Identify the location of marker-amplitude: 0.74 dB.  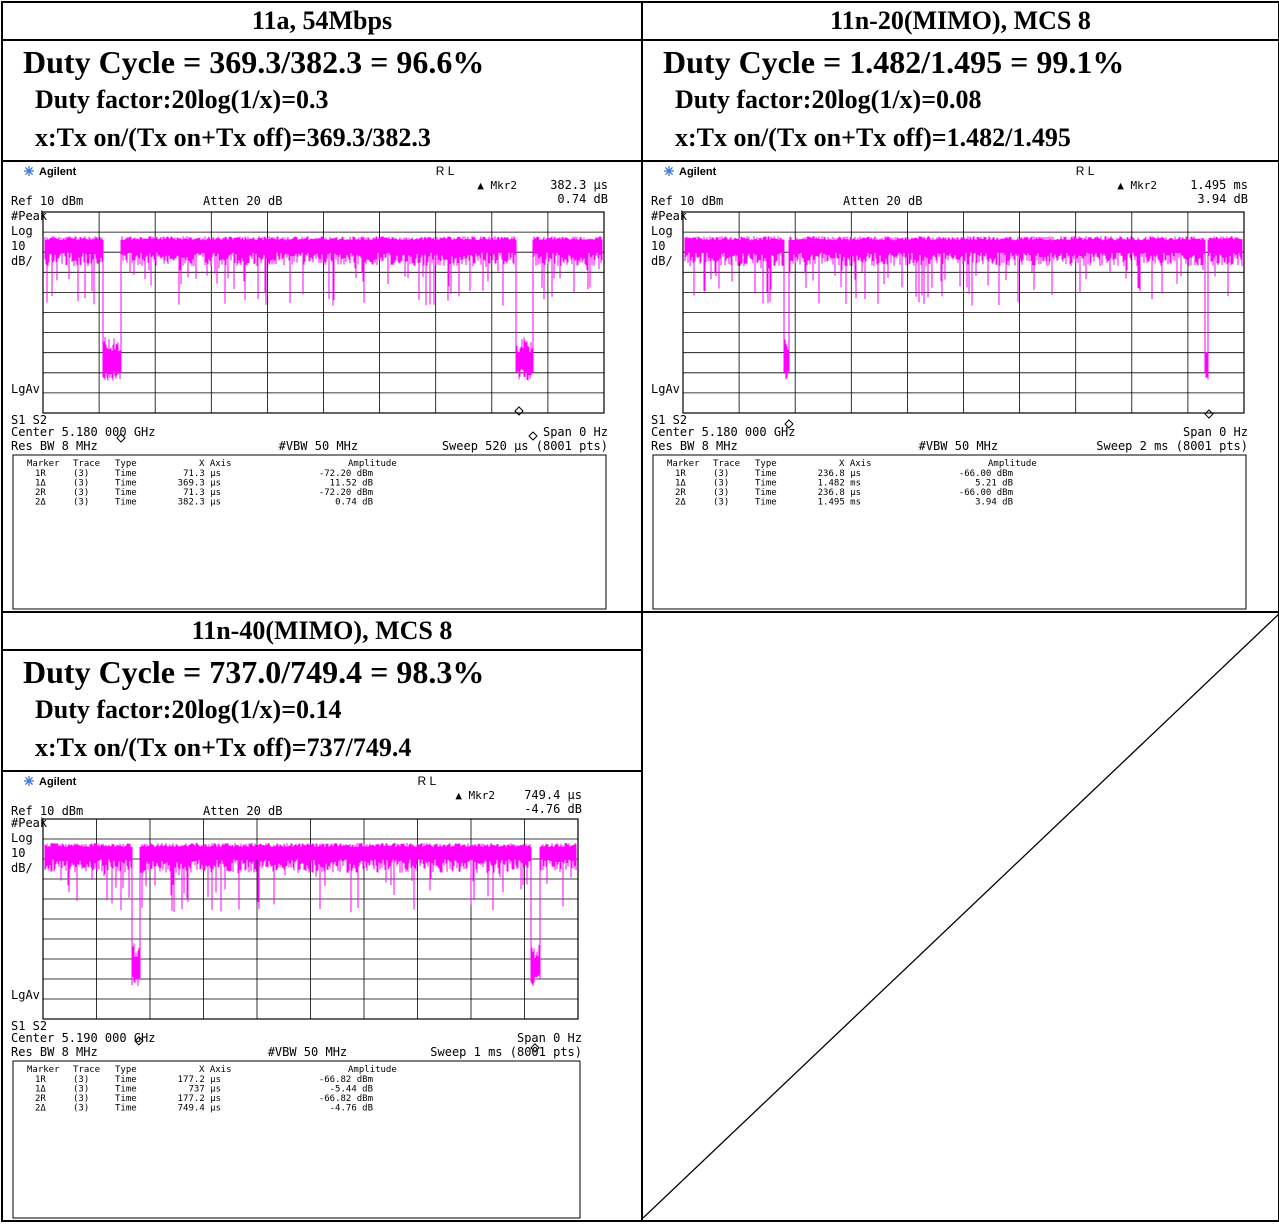
(582, 199).